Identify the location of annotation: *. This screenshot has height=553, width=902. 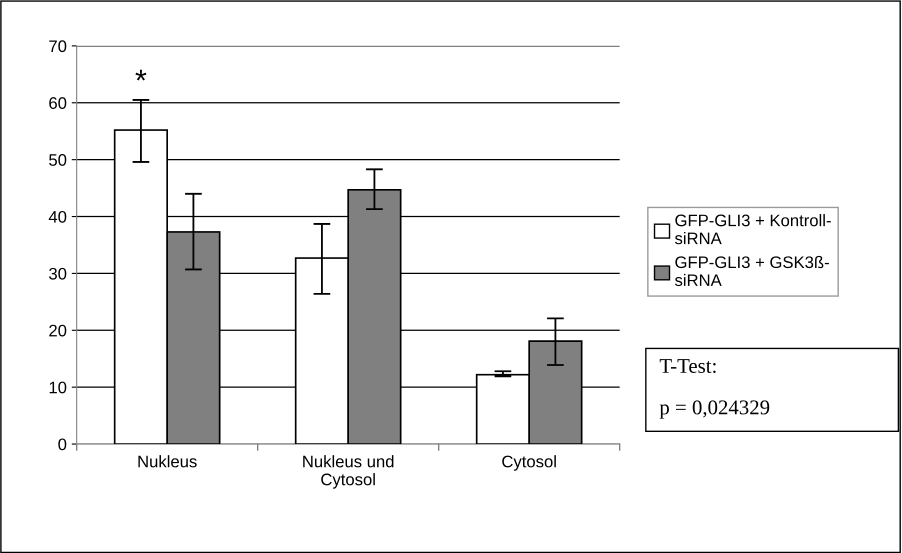
(140, 75).